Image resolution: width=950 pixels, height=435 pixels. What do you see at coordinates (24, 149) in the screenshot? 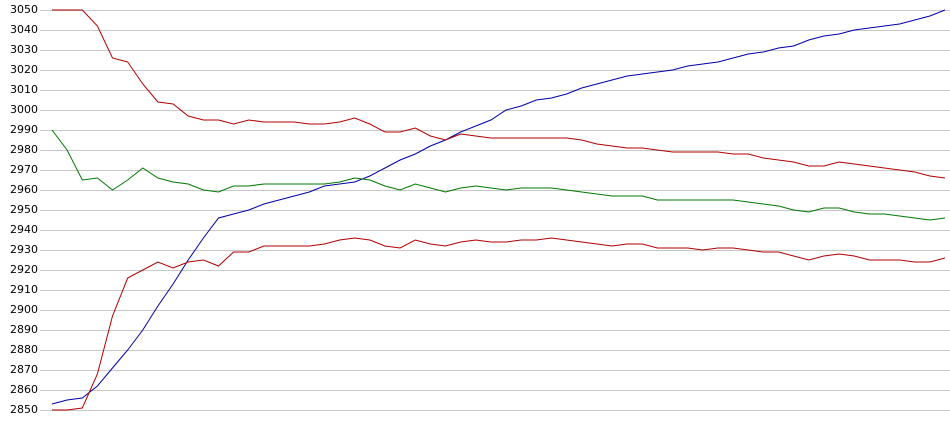
I see `y-tick-label: 2980` at bounding box center [24, 149].